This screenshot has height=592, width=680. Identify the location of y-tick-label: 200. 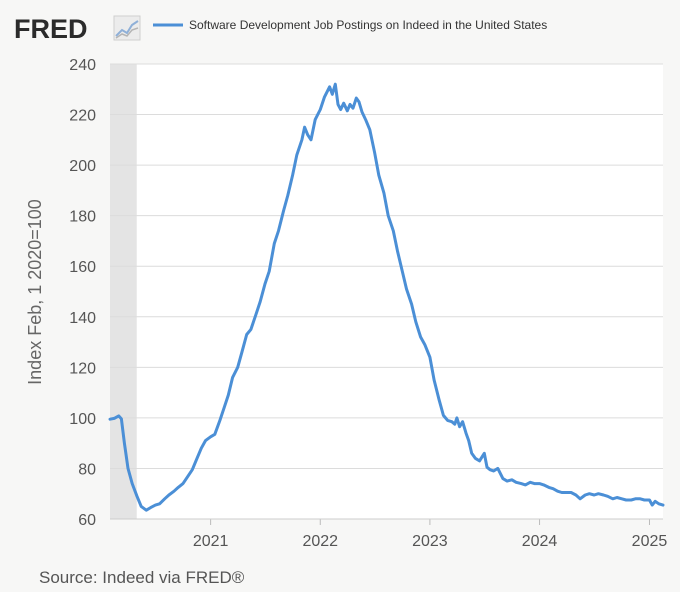
(82, 166).